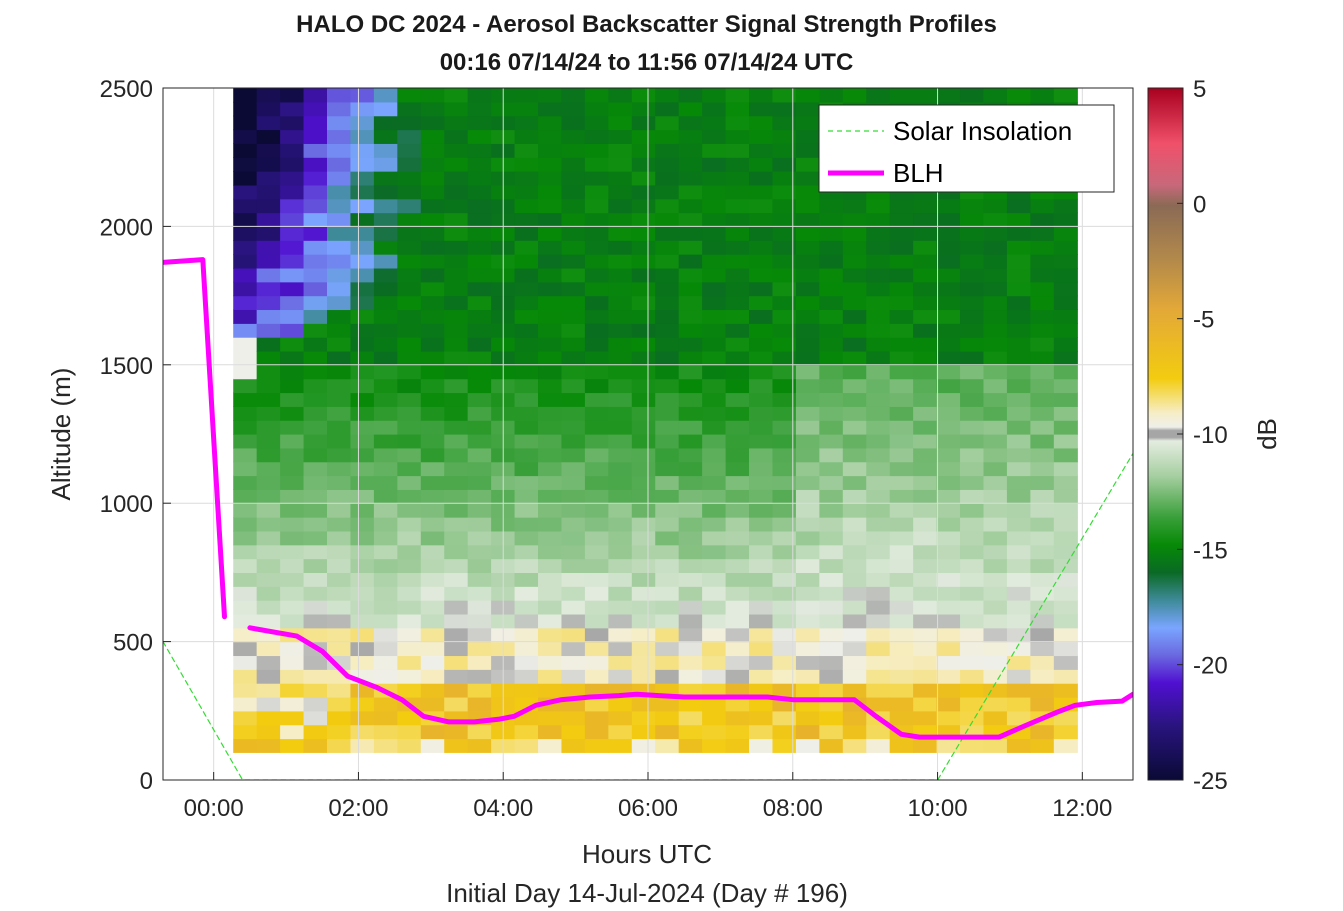 Image resolution: width=1343 pixels, height=911 pixels. Describe the element at coordinates (126, 89) in the screenshot. I see `y-tick-label: 2500` at that location.